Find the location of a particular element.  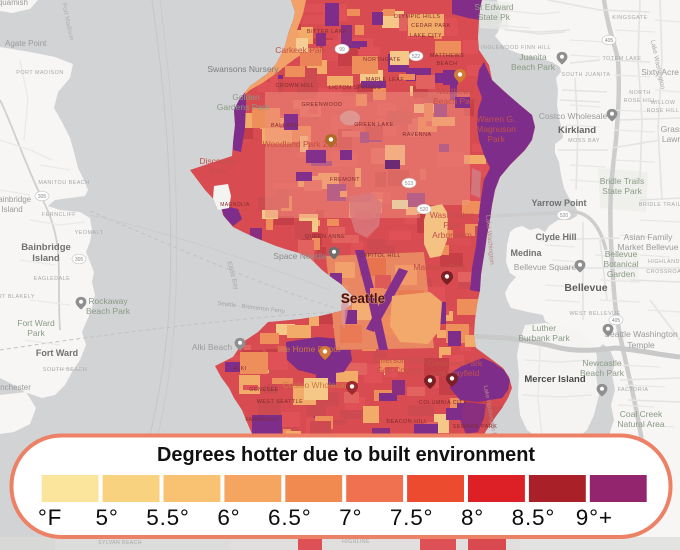

svg-text: Gardens Park is located at coordinates (243, 107).